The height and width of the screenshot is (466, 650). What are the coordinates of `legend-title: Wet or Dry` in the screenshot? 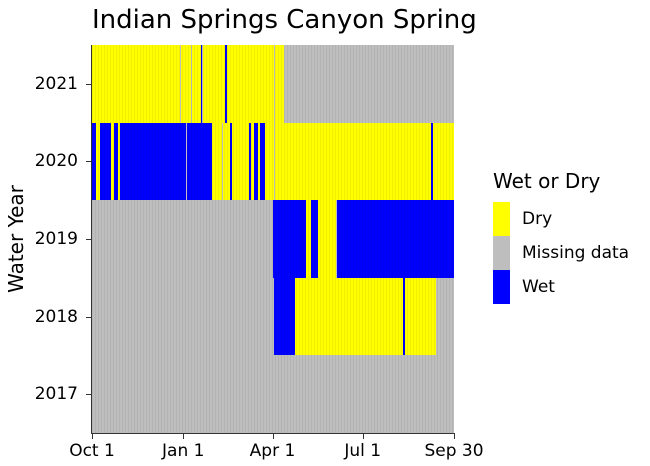 It's located at (547, 181).